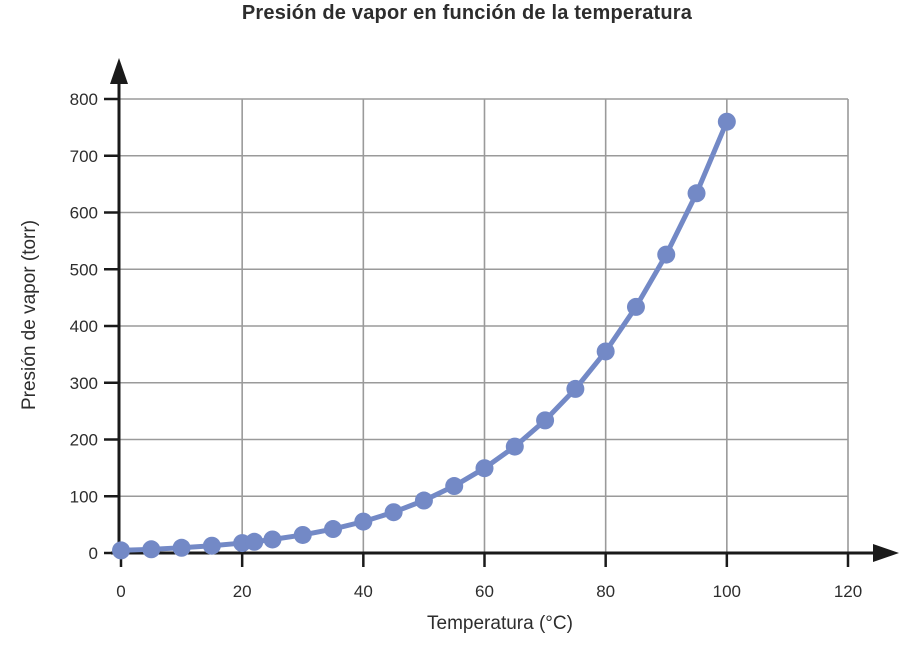 The height and width of the screenshot is (645, 904). I want to click on y-tick-label: 700, so click(84, 156).